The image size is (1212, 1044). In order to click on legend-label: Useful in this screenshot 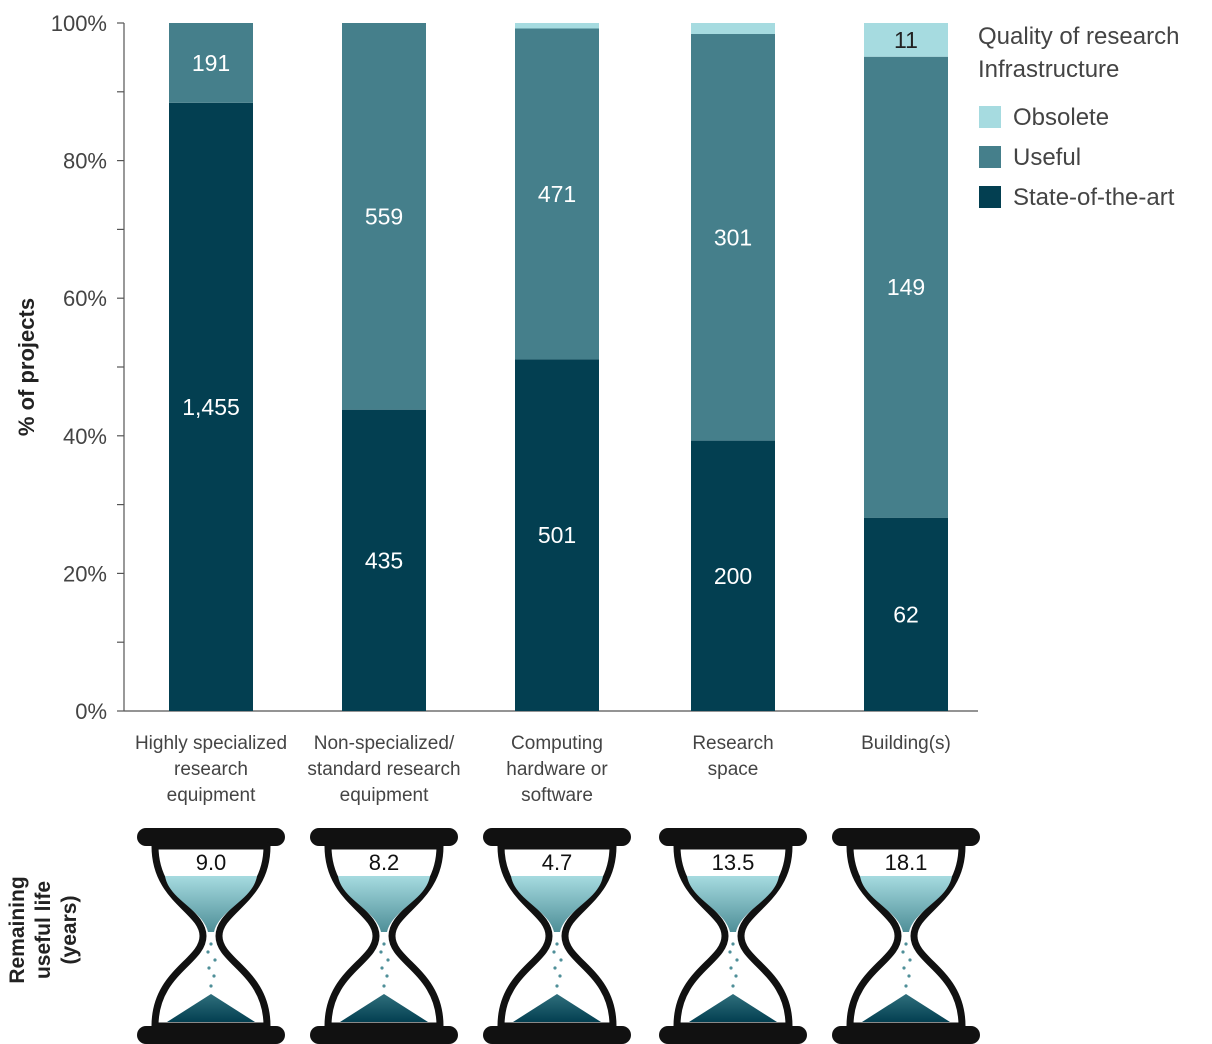, I will do `click(1047, 157)`.